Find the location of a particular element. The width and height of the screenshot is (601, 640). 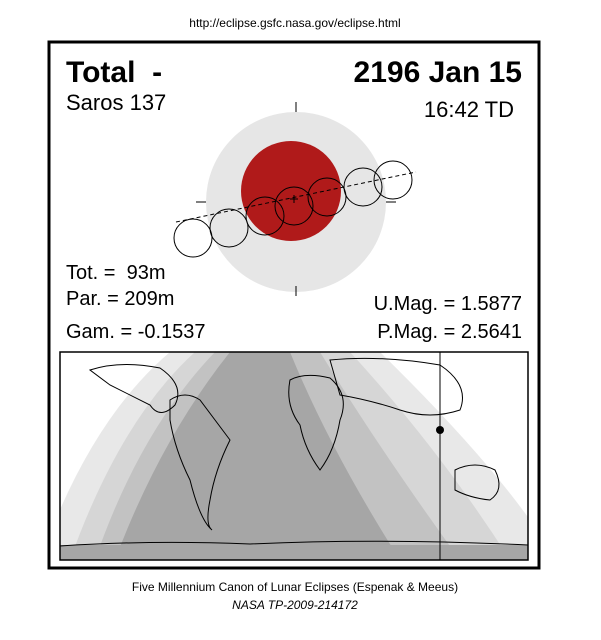

time: 16:42 TD is located at coordinates (469, 109).